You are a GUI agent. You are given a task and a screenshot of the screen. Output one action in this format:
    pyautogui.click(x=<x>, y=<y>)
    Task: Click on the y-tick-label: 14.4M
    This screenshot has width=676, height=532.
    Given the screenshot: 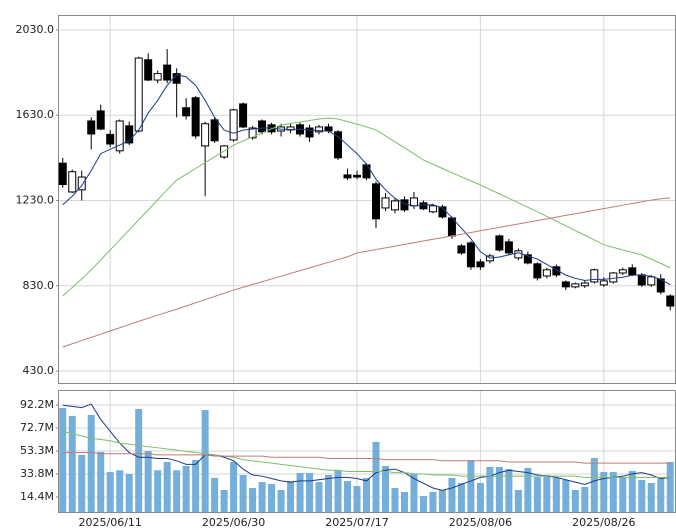 What is the action you would take?
    pyautogui.click(x=37, y=496)
    